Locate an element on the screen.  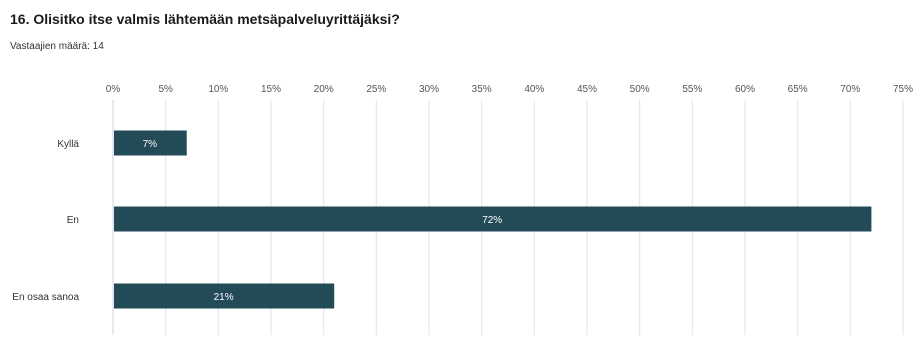
bar-value-label: 72% is located at coordinates (492, 220).